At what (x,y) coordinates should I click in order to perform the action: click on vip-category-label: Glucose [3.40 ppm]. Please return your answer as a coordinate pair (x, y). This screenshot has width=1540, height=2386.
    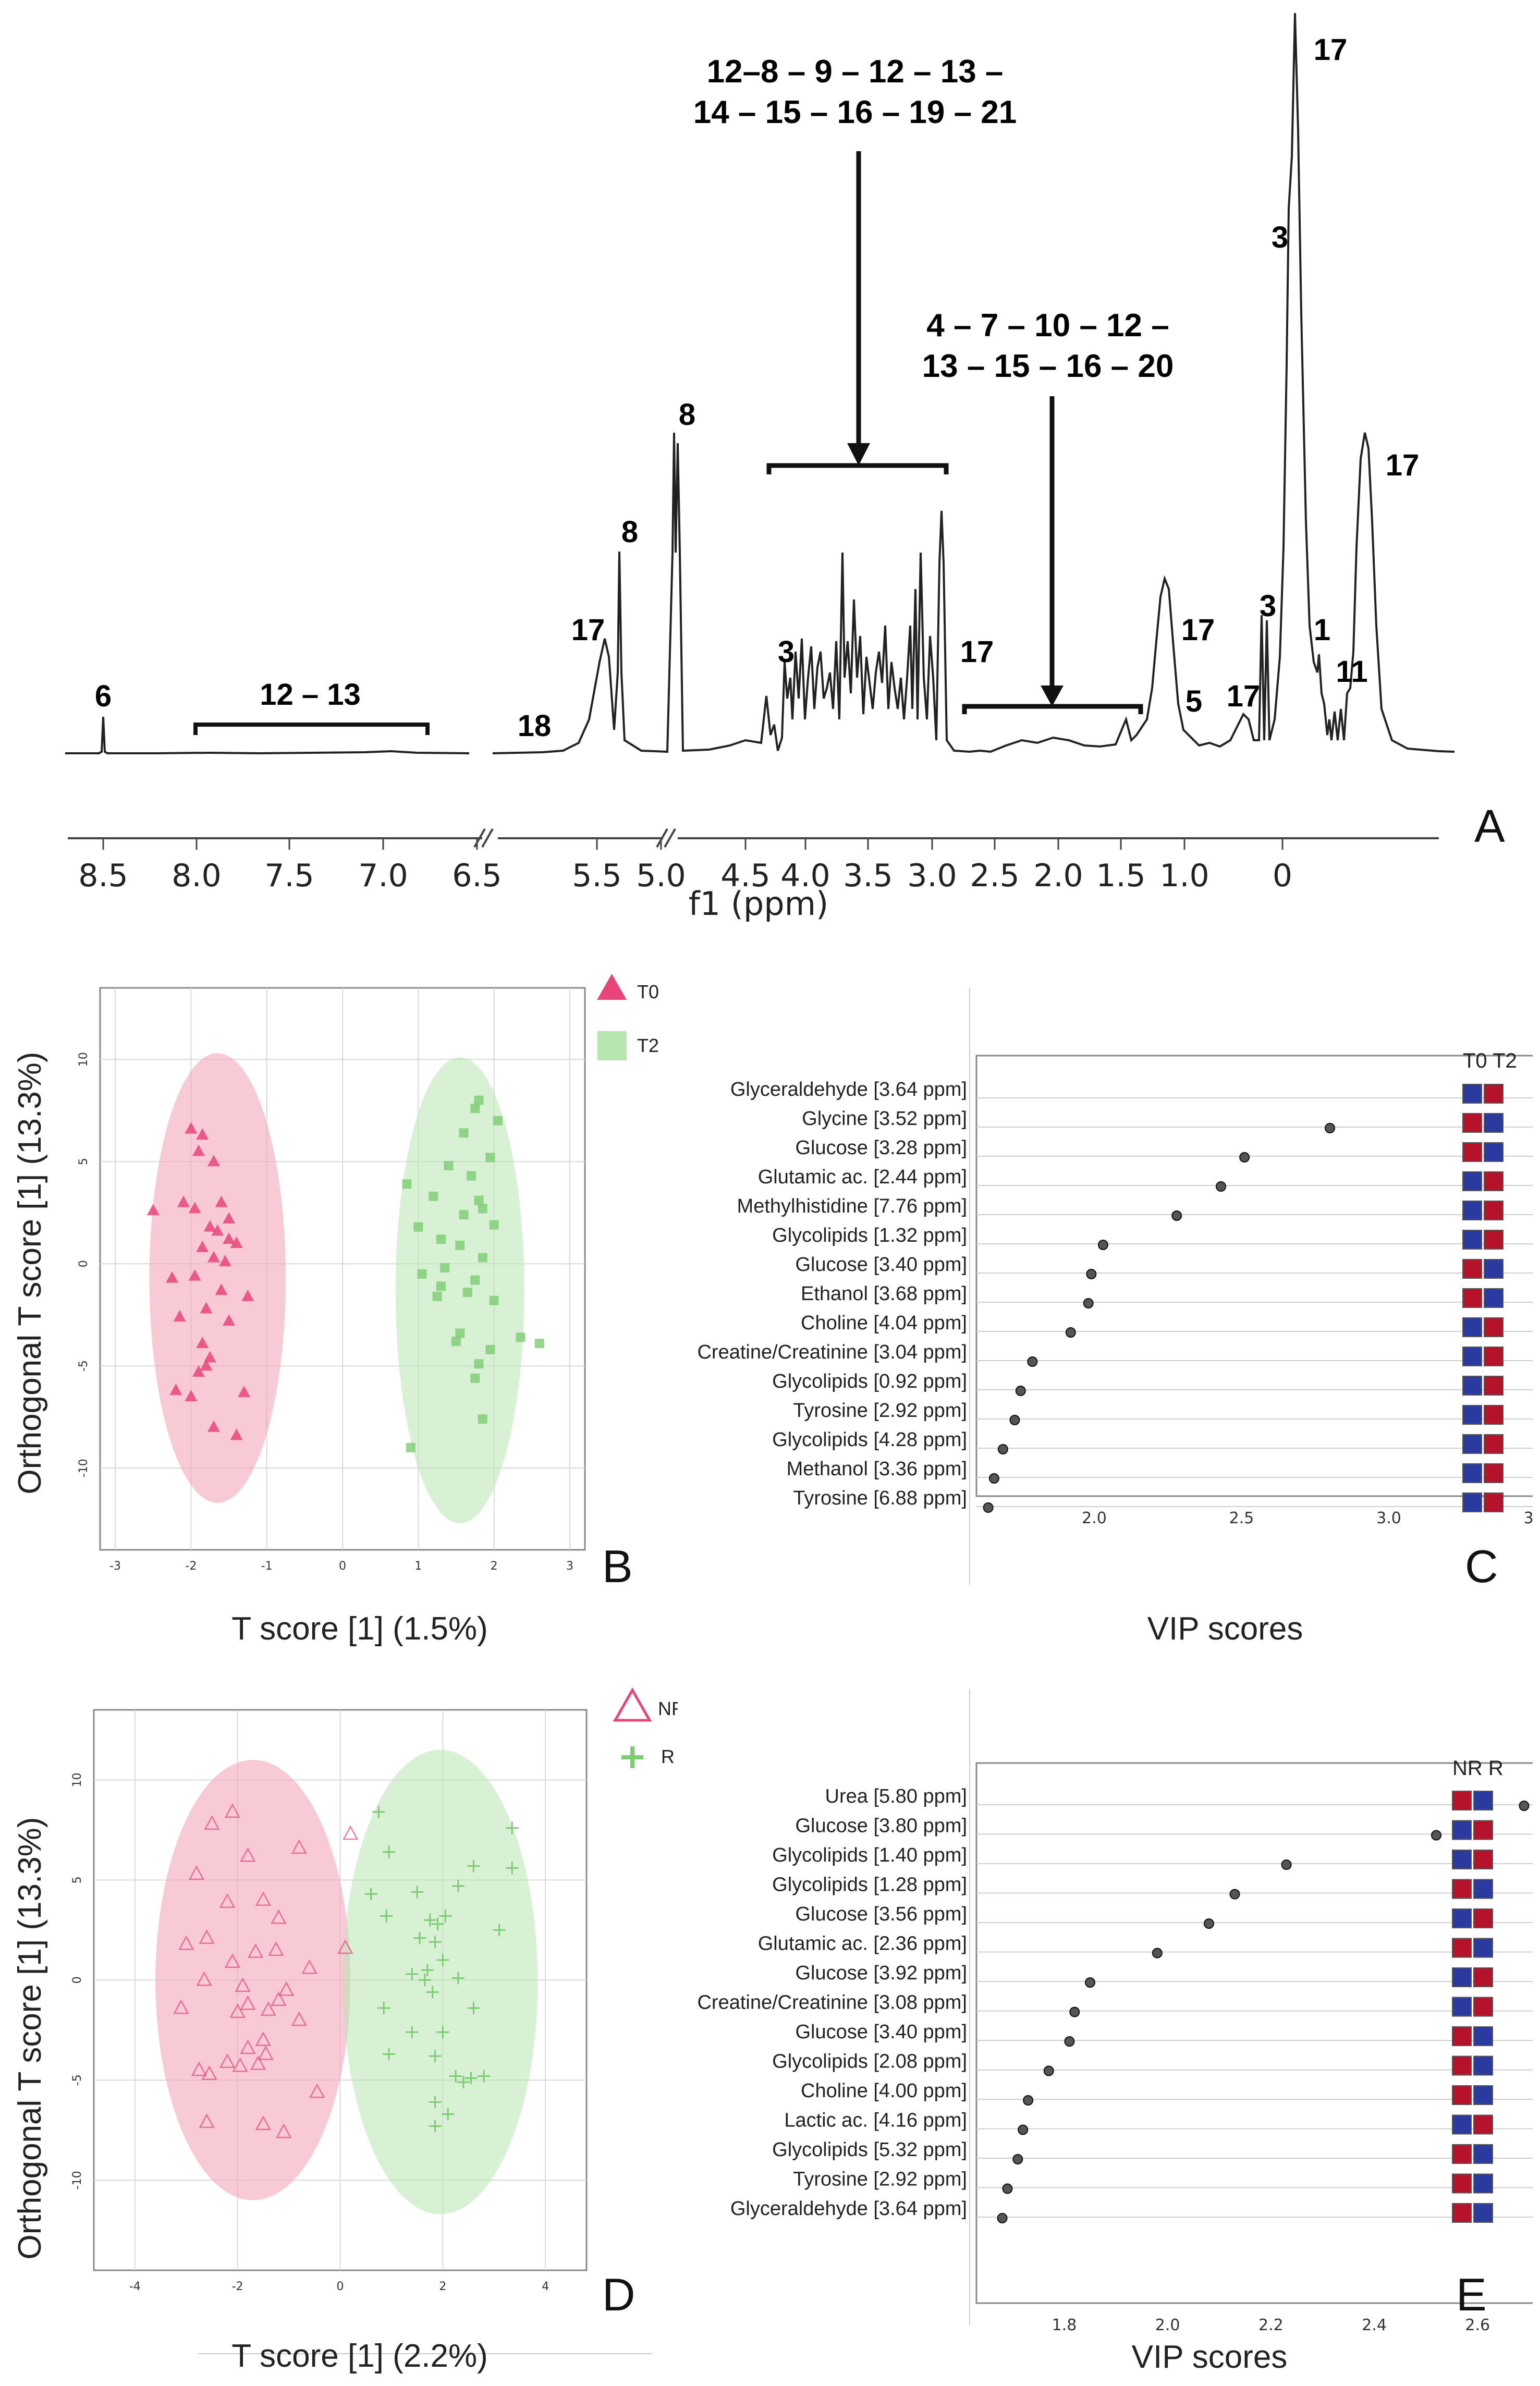
    Looking at the image, I should click on (881, 2032).